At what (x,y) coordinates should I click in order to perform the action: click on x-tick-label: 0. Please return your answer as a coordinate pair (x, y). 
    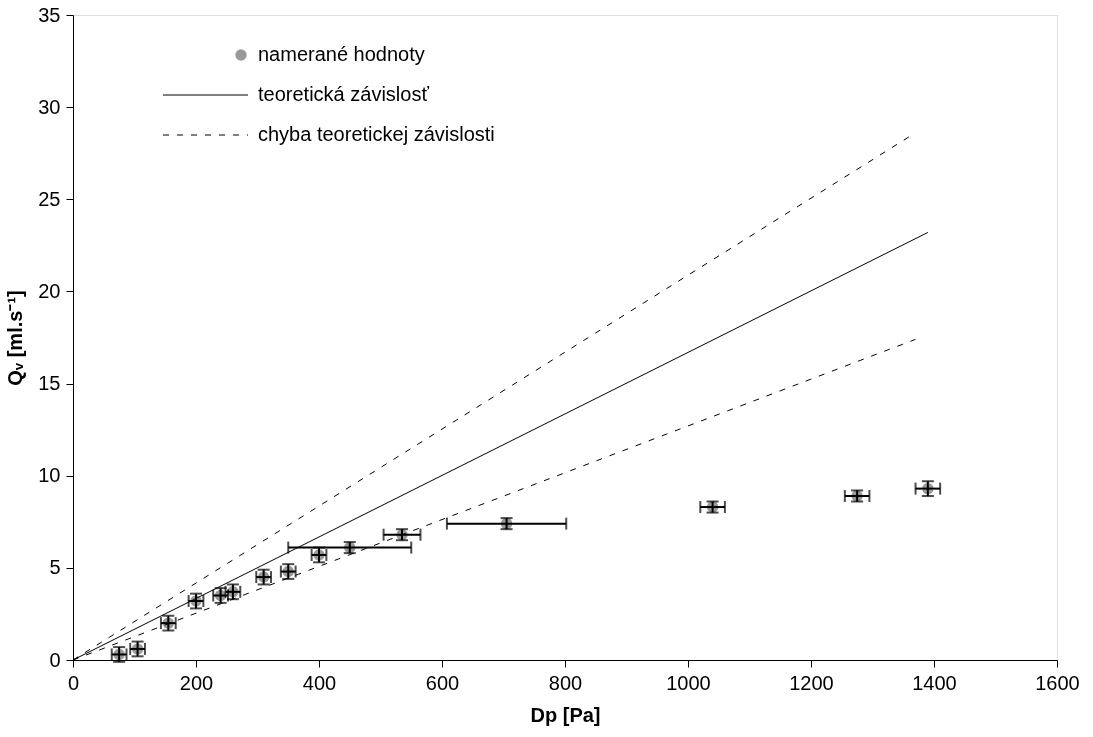
    Looking at the image, I should click on (73, 682).